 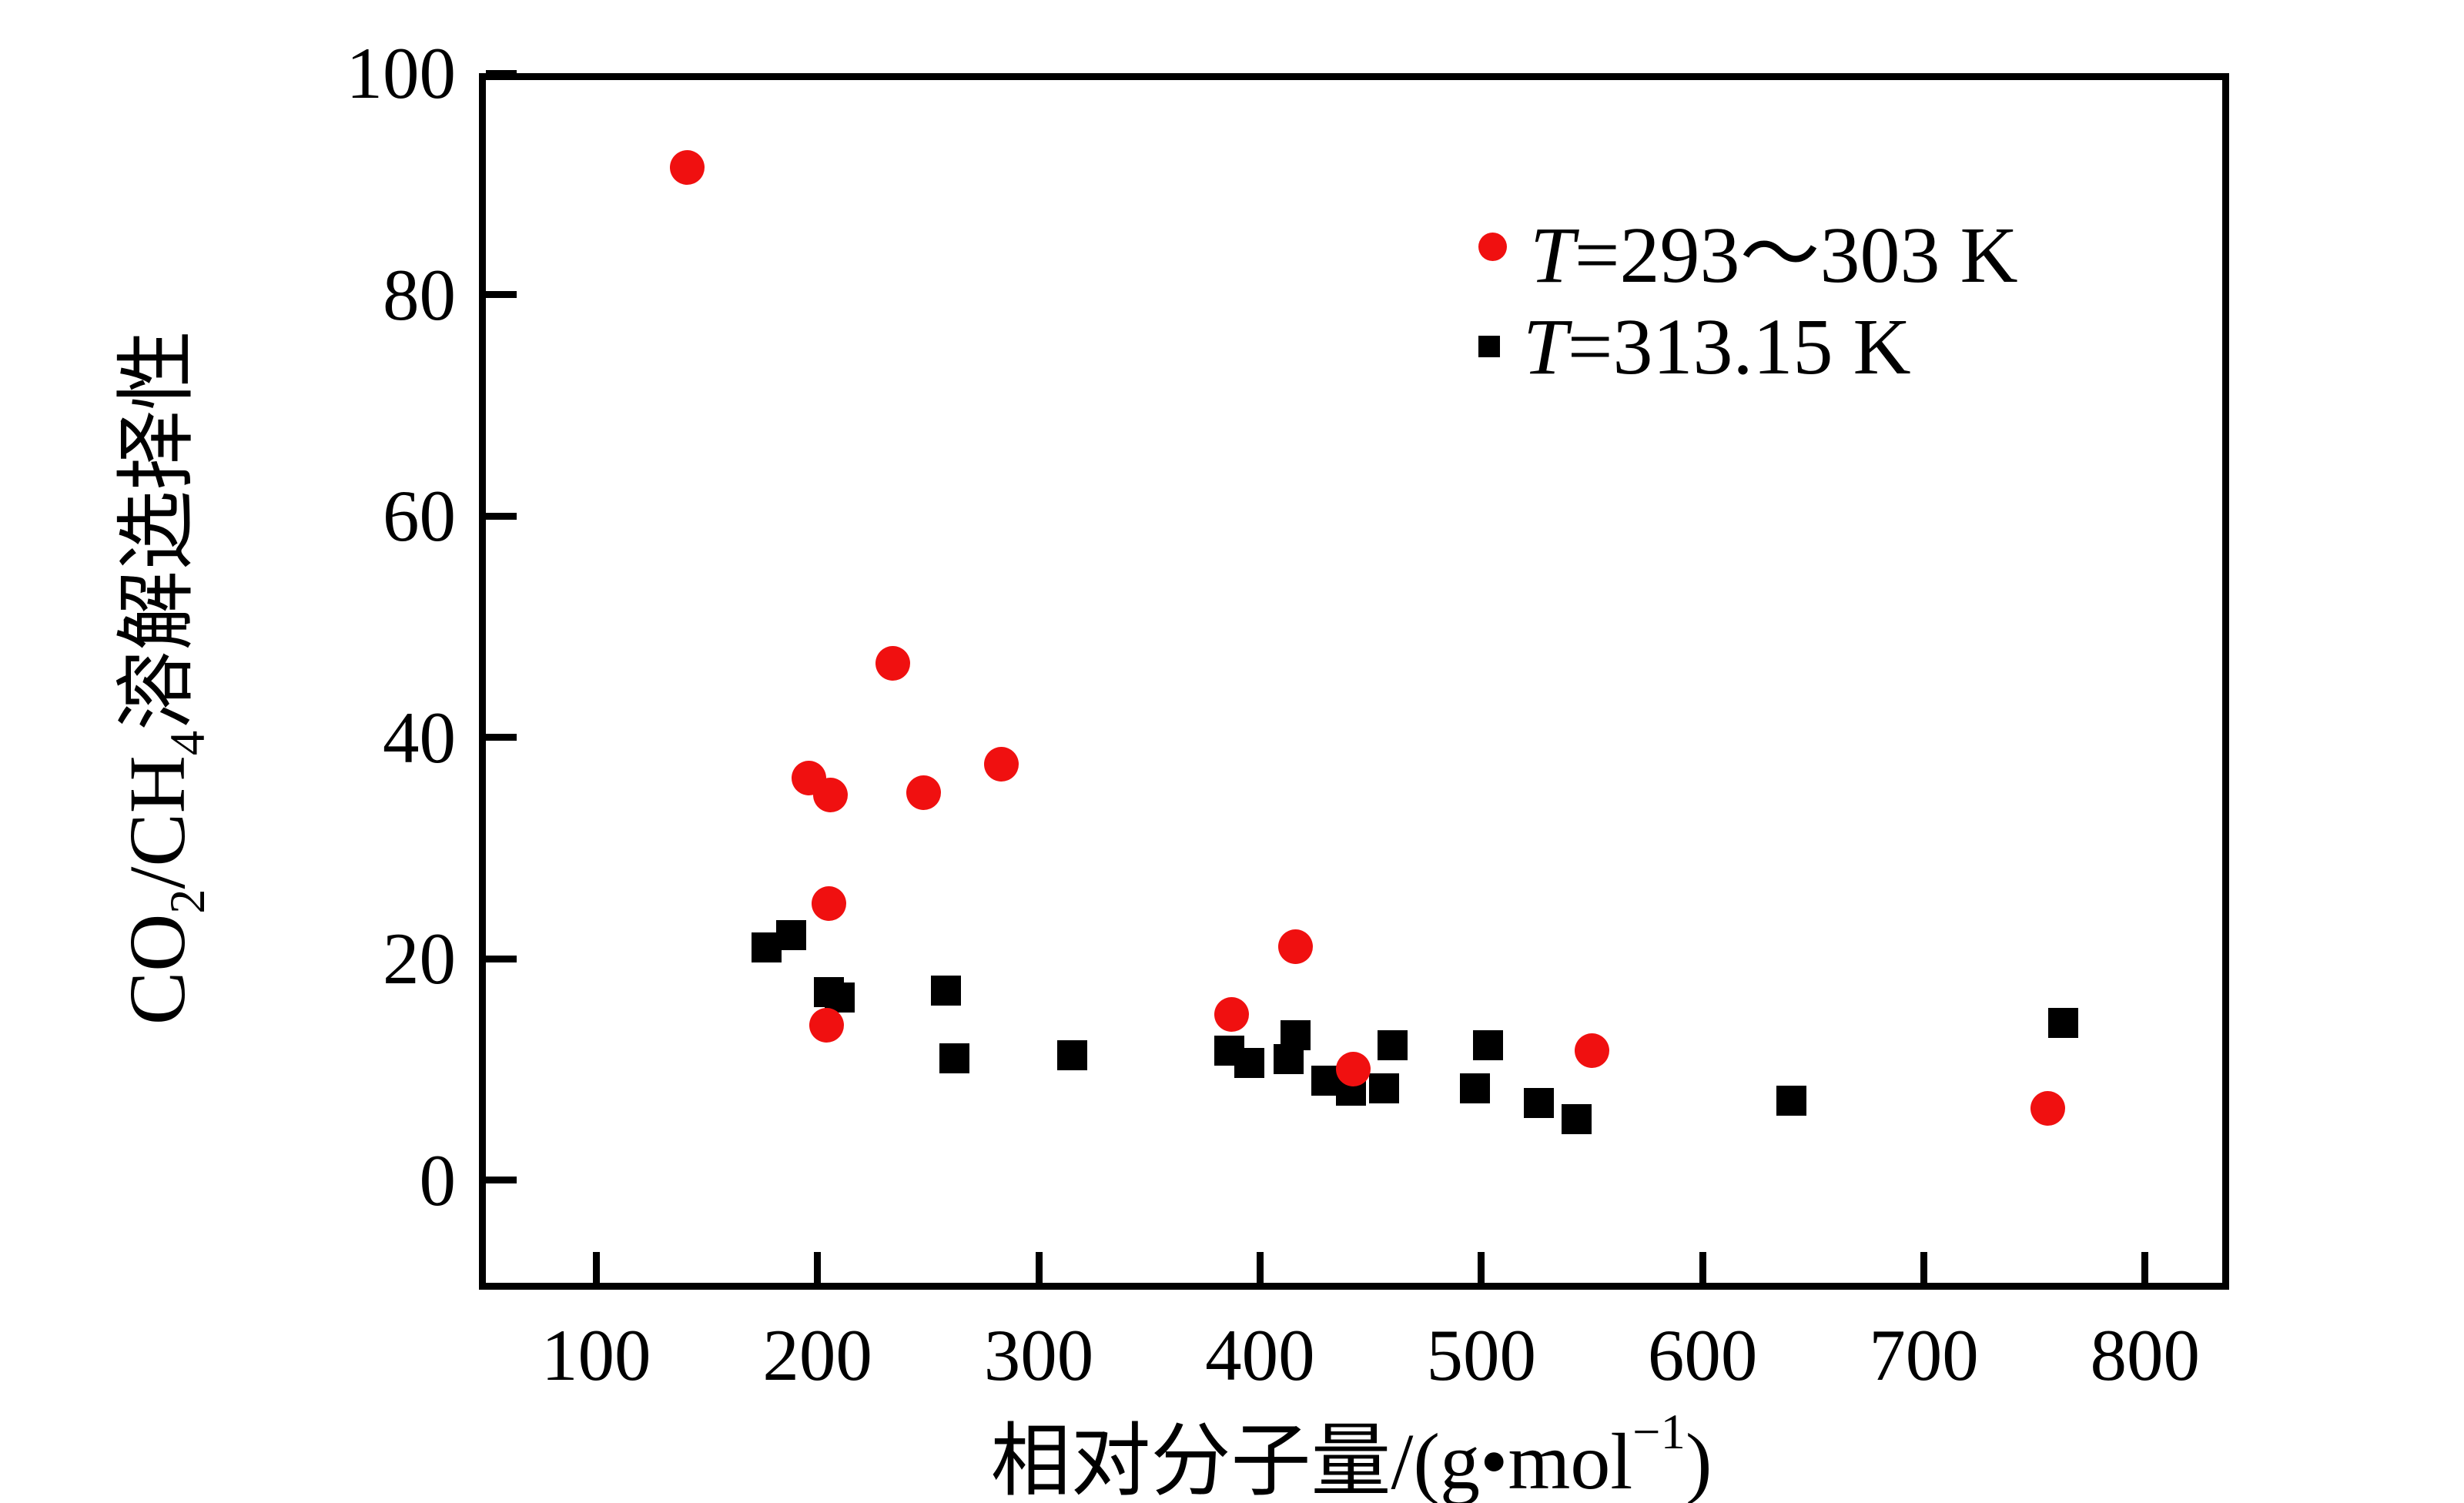 I want to click on text-segment: 4, so click(x=187, y=743).